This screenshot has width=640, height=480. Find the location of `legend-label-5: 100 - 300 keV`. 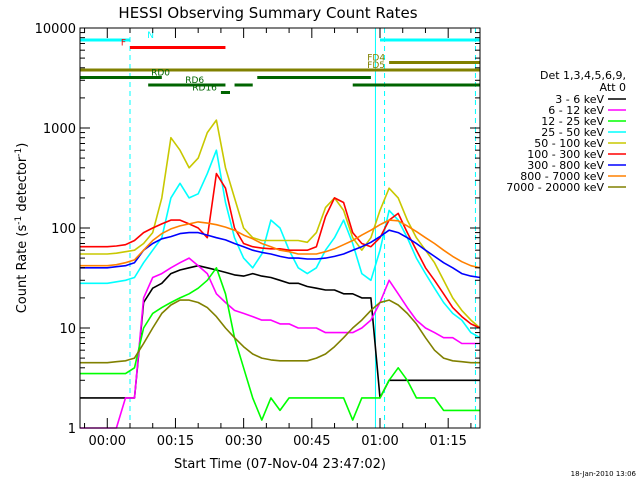

legend-label-5: 100 - 300 keV is located at coordinates (565, 154).